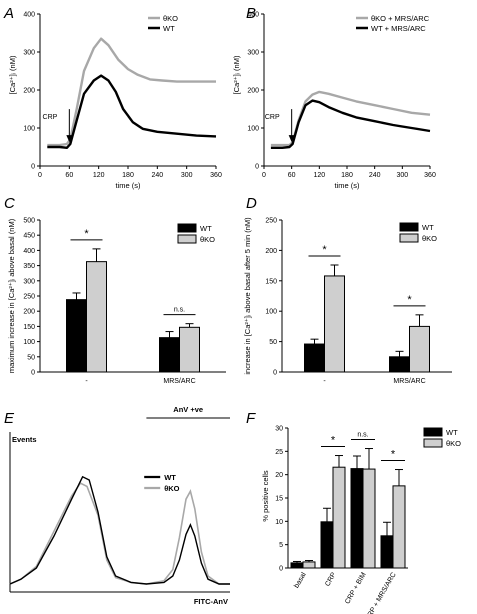  Describe the element at coordinates (9, 203) in the screenshot. I see `panel-label-c: C` at that location.